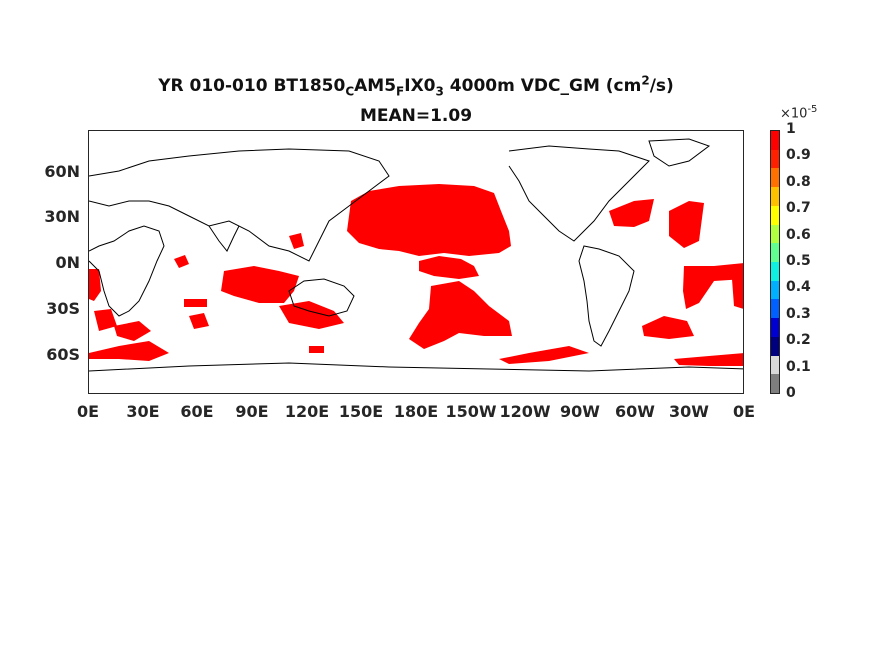 Image resolution: width=875 pixels, height=656 pixels. I want to click on field-north-atlantic-east, so click(686, 224).